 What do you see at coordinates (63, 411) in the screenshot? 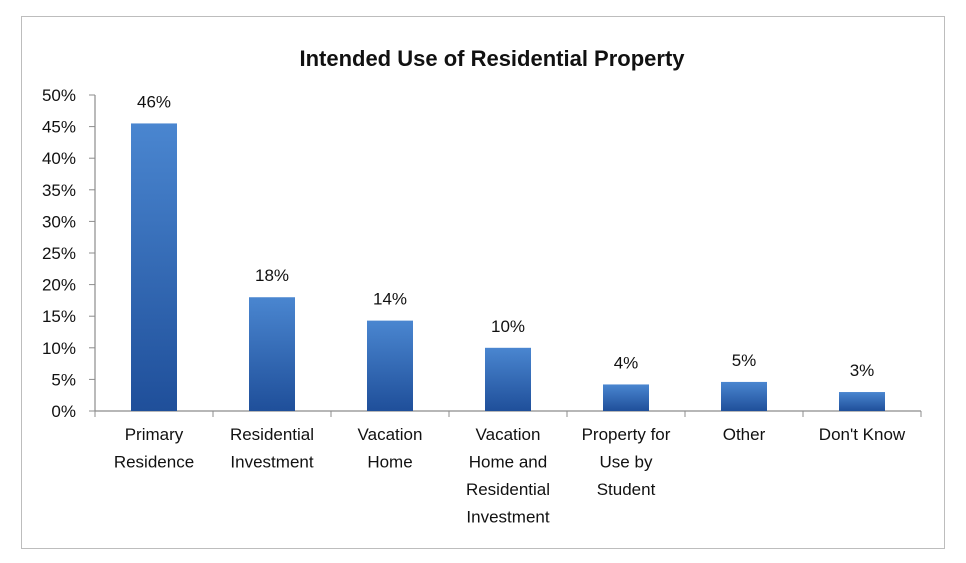
I see `y-tick-label: 0%` at bounding box center [63, 411].